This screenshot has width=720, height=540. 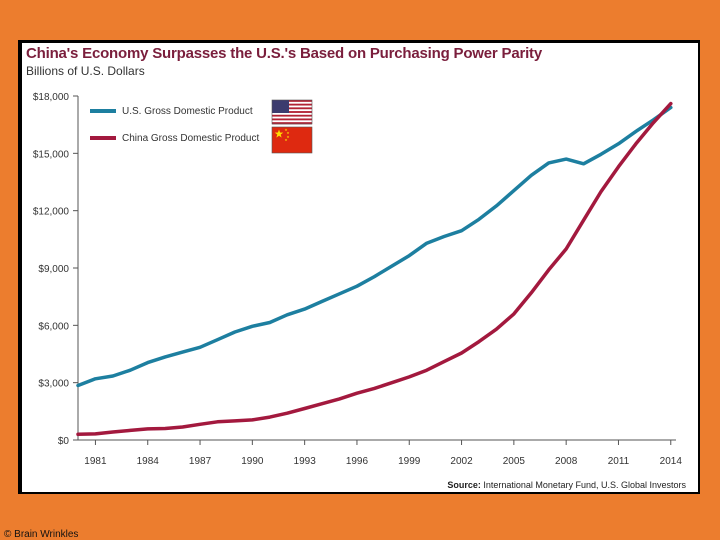 I want to click on us-flag-canton, so click(x=280, y=106).